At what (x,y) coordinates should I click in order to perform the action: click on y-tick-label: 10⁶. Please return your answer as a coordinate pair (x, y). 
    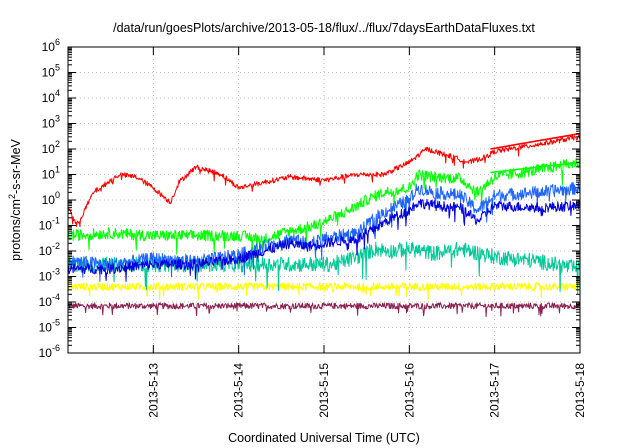
    Looking at the image, I should click on (51, 45).